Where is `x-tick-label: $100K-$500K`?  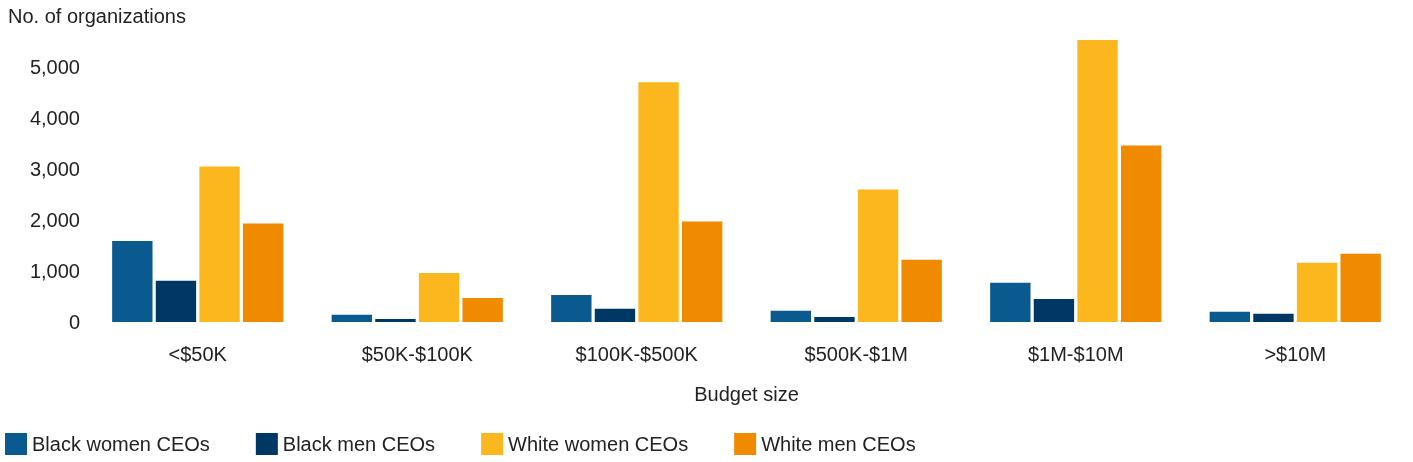
x-tick-label: $100K-$500K is located at coordinates (637, 354).